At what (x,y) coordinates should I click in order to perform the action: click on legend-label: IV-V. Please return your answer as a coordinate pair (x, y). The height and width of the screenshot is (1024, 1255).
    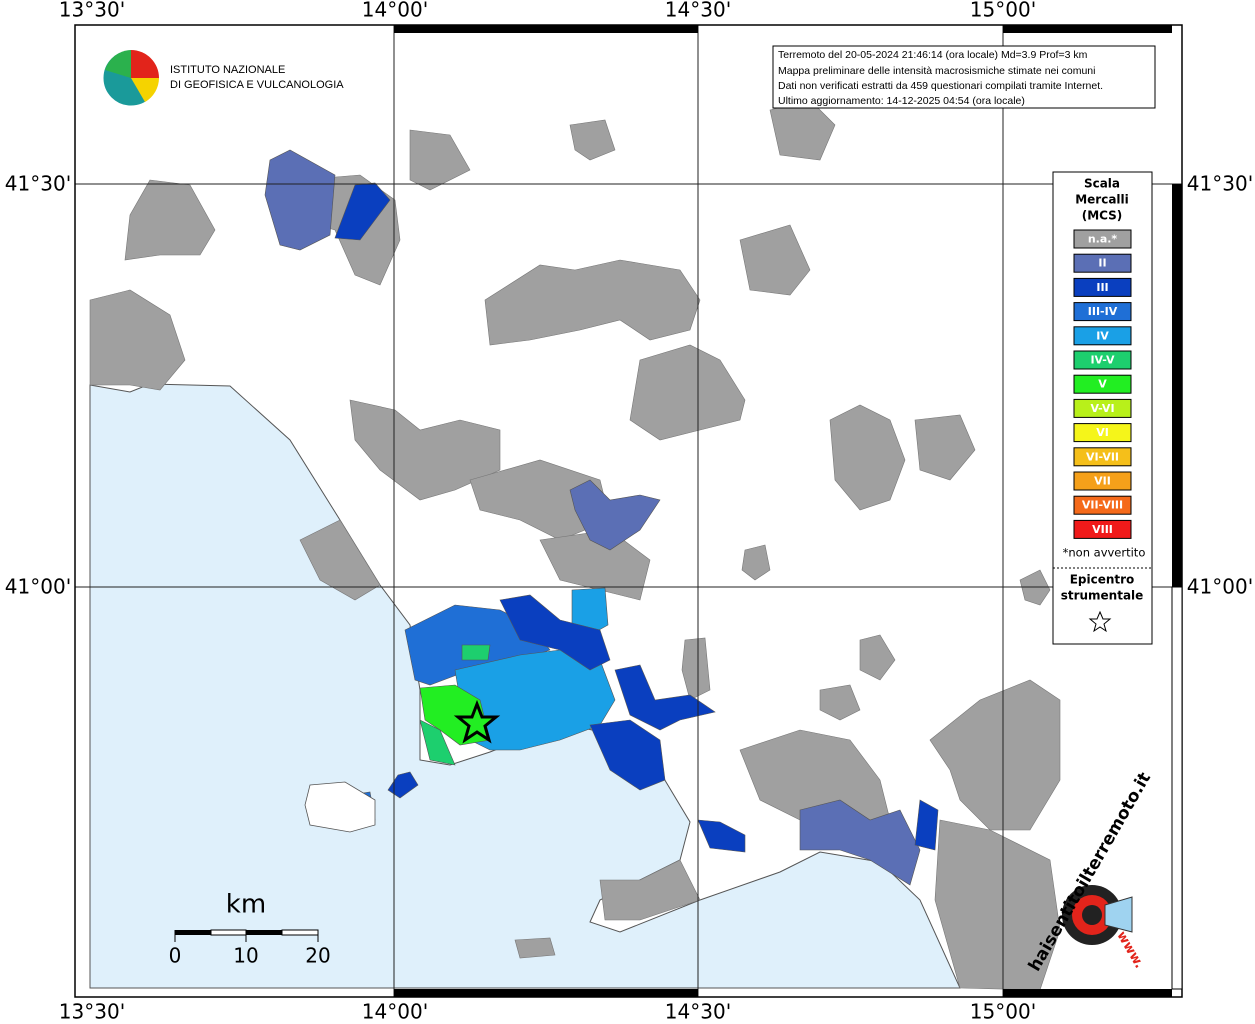
    Looking at the image, I should click on (1102, 360).